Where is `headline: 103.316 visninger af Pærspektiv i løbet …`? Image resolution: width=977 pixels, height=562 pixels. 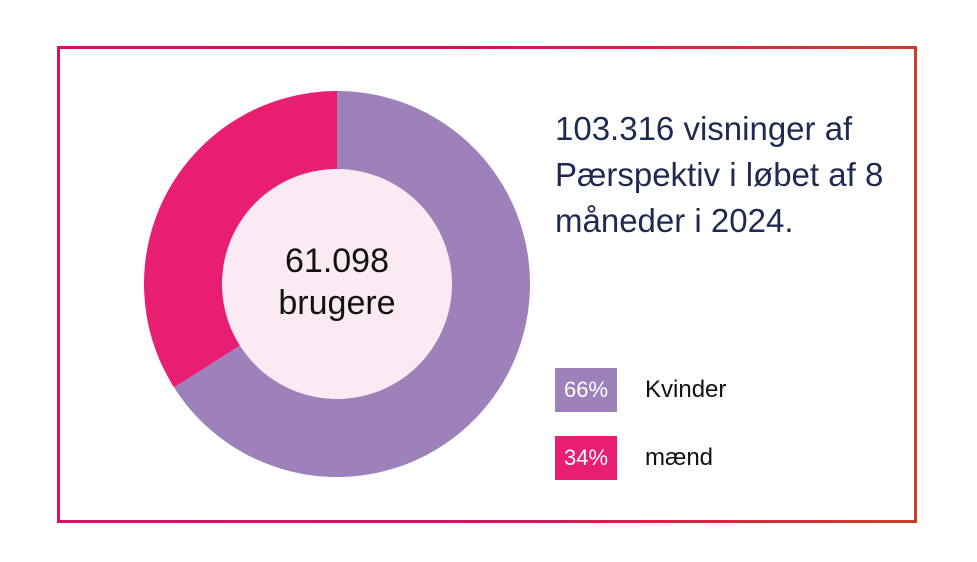
headline: 103.316 visninger af Pærspektiv i løbet … is located at coordinates (719, 174).